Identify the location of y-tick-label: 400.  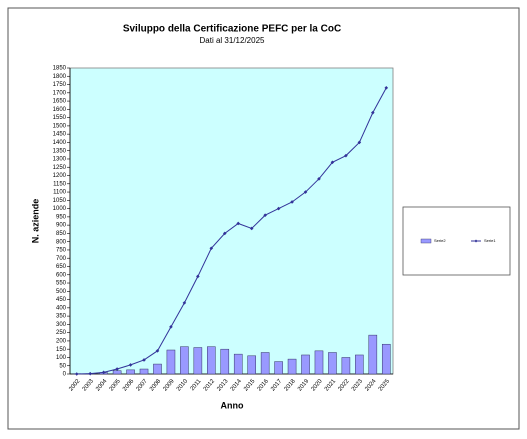
(61, 308).